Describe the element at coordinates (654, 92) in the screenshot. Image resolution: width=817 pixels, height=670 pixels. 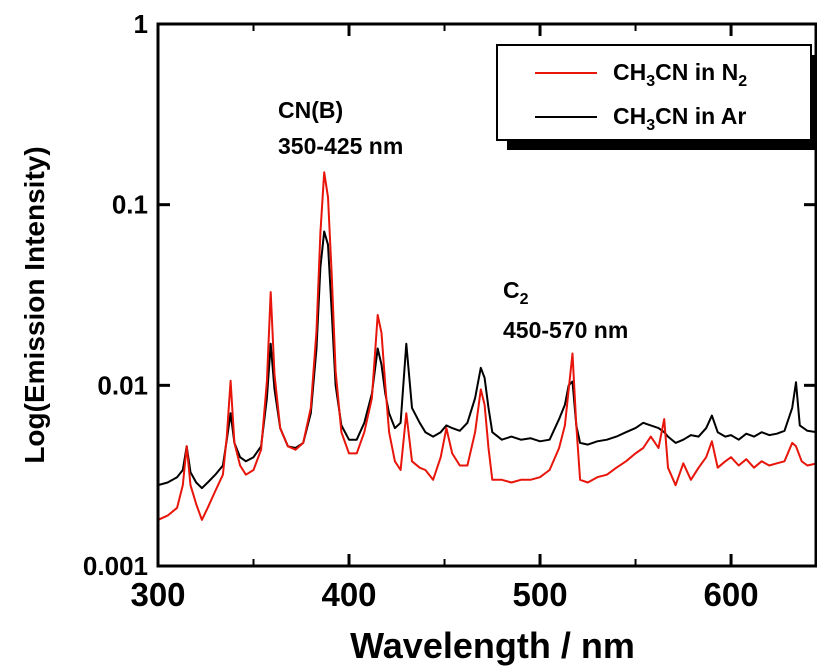
I see `legend-box` at that location.